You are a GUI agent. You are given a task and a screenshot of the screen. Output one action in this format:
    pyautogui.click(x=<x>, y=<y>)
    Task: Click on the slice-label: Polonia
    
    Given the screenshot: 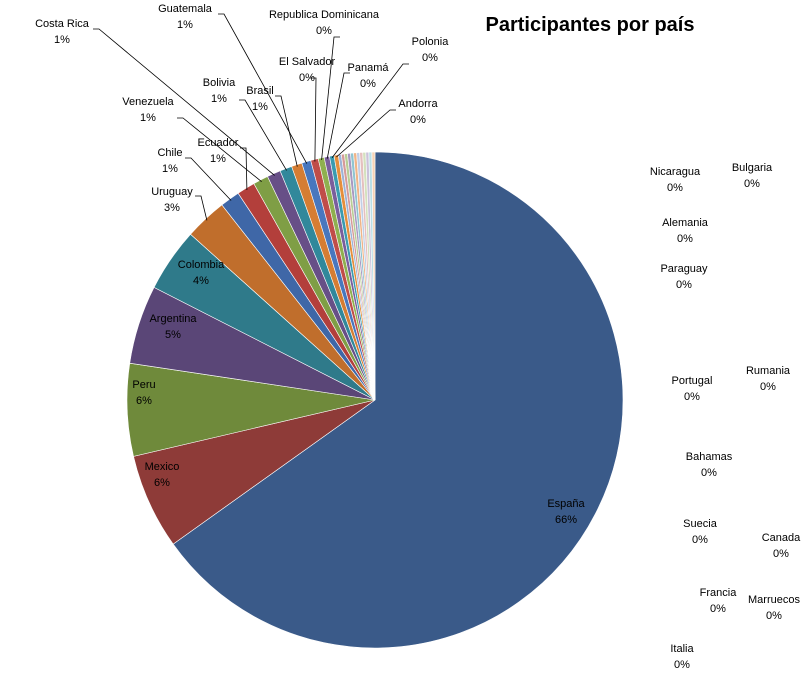 What is the action you would take?
    pyautogui.click(x=431, y=42)
    